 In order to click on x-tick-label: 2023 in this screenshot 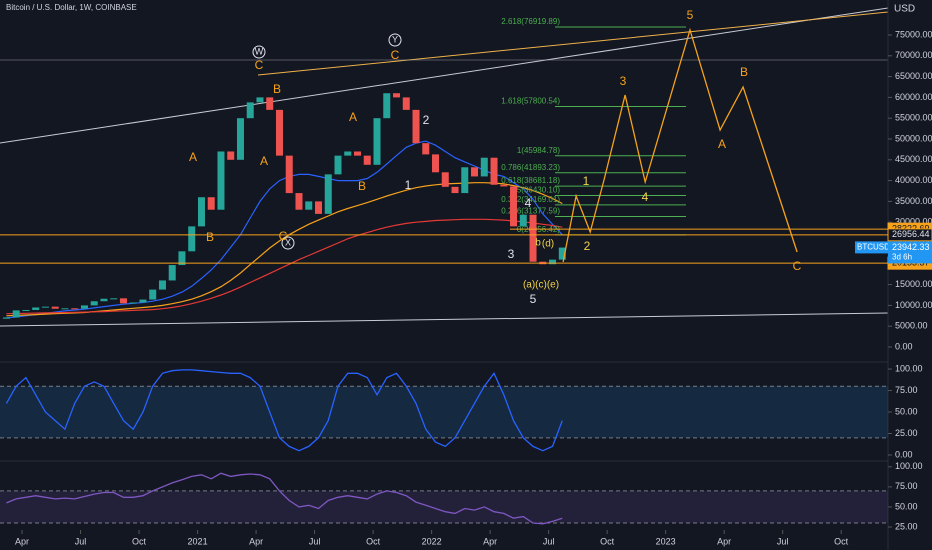, I will do `click(666, 541)`.